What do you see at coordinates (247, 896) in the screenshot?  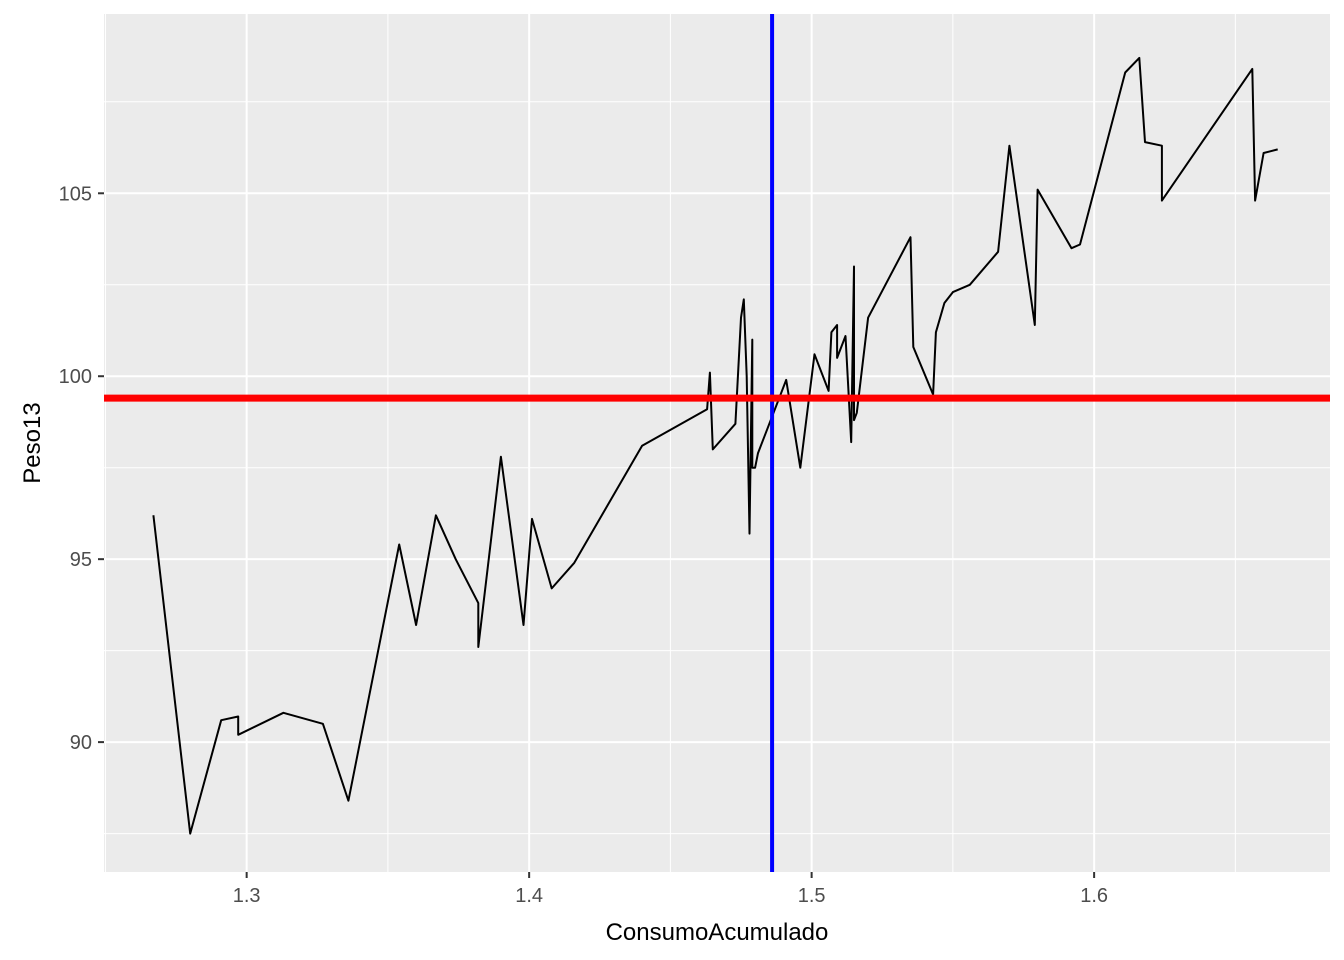 I see `x-tick-label: 1.3` at bounding box center [247, 896].